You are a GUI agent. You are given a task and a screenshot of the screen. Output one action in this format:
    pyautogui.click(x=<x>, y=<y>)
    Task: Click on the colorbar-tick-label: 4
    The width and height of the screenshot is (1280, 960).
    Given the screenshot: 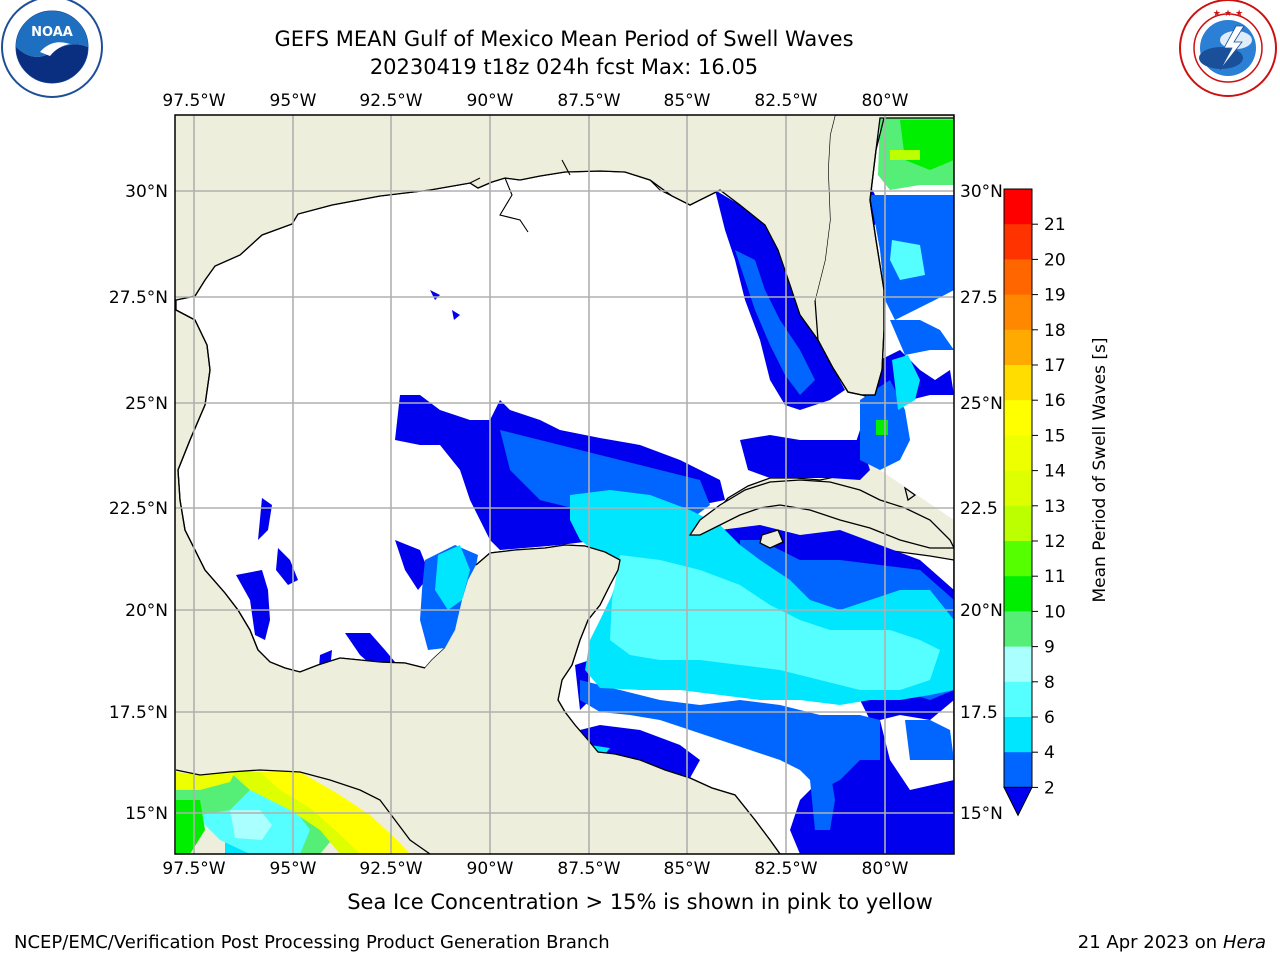 What is the action you would take?
    pyautogui.click(x=1049, y=753)
    